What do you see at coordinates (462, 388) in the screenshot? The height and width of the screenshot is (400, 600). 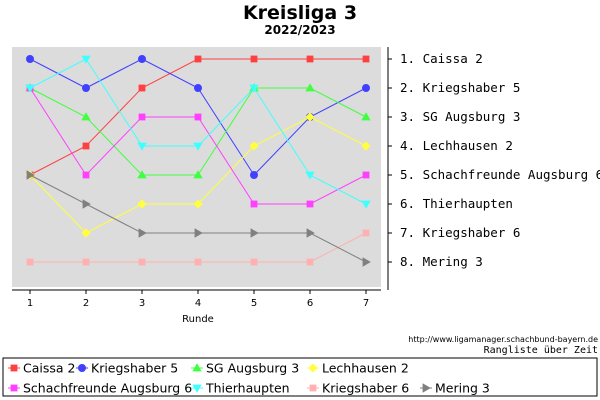 I see `legend-label: Mering 3` at bounding box center [462, 388].